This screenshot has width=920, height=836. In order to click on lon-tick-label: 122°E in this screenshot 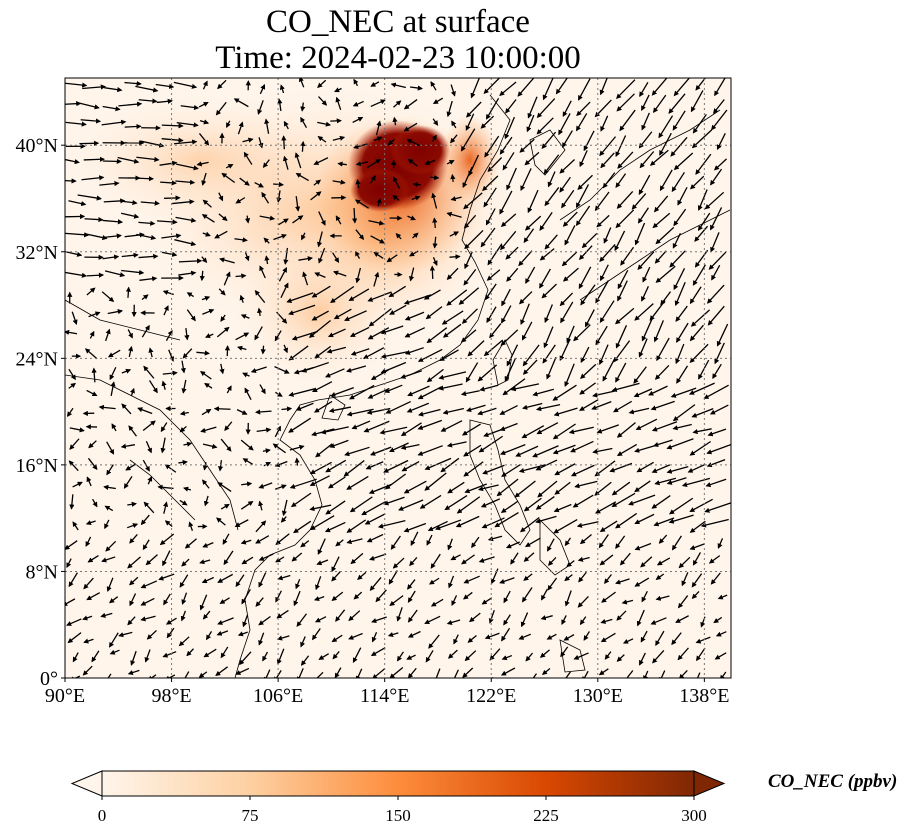, I will do `click(491, 696)`.